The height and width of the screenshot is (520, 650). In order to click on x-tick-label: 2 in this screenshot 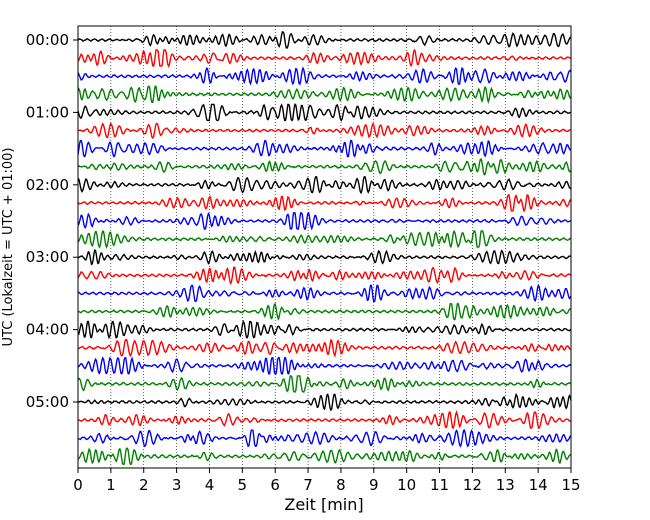, I will do `click(144, 485)`.